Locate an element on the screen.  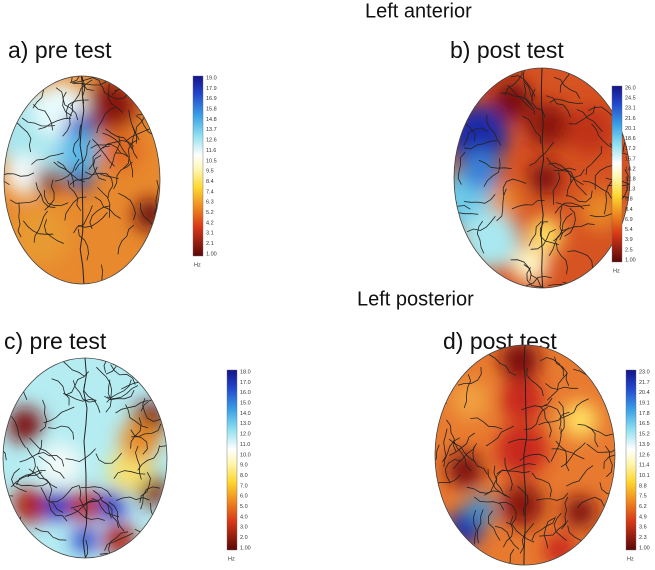
colorbar-label: 24.5 is located at coordinates (630, 99).